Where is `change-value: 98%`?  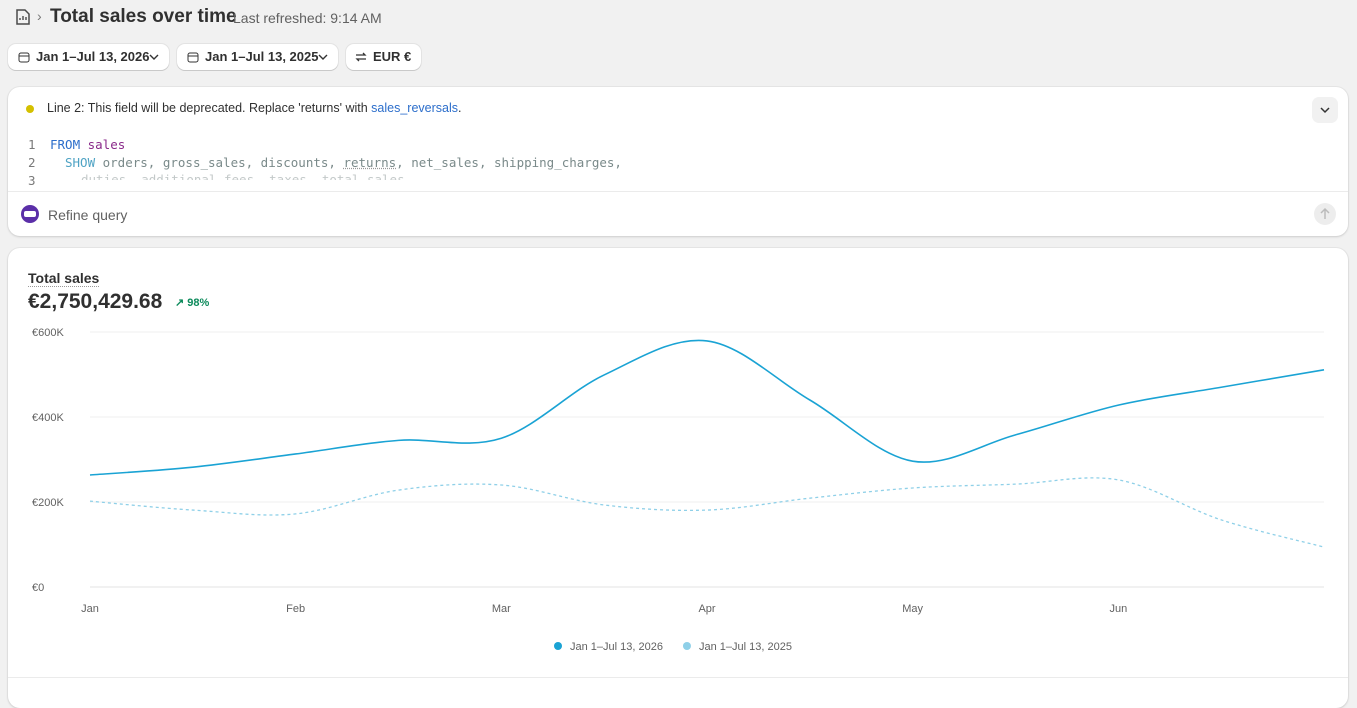
change-value: 98% is located at coordinates (198, 303).